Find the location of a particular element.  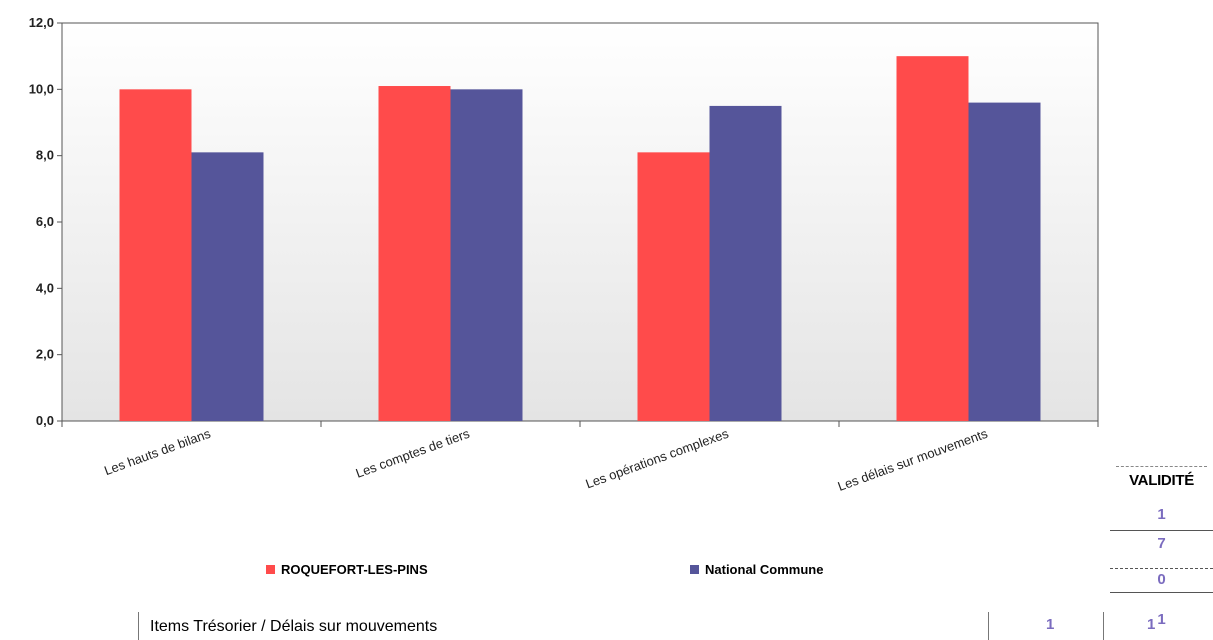

validite-value: 0 is located at coordinates (1161, 578).